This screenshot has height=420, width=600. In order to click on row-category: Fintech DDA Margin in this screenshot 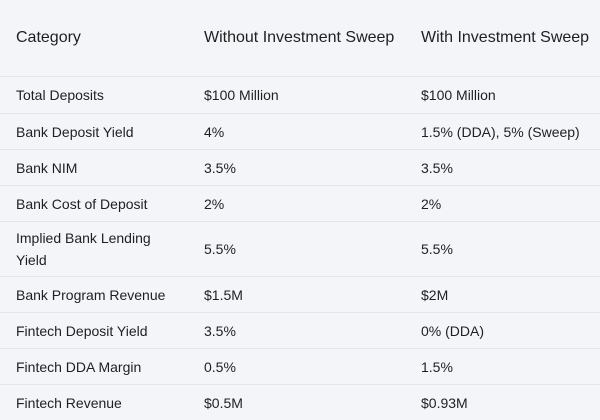, I will do `click(79, 366)`.